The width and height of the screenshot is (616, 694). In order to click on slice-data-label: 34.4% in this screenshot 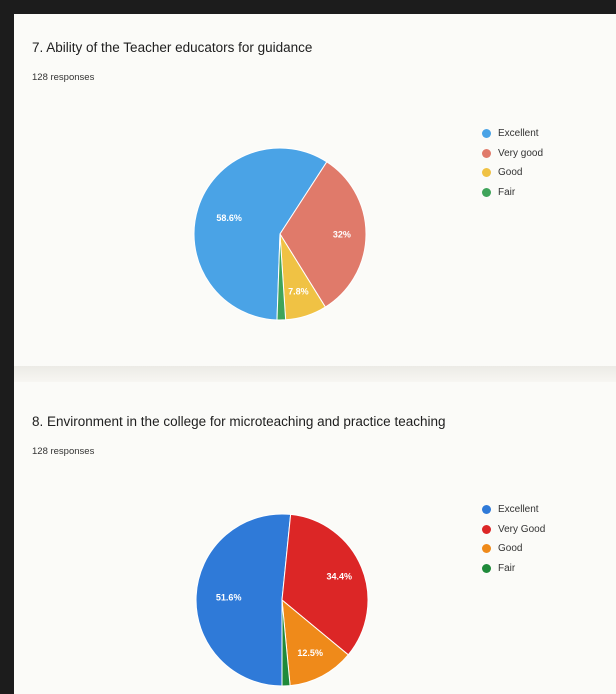, I will do `click(340, 577)`.